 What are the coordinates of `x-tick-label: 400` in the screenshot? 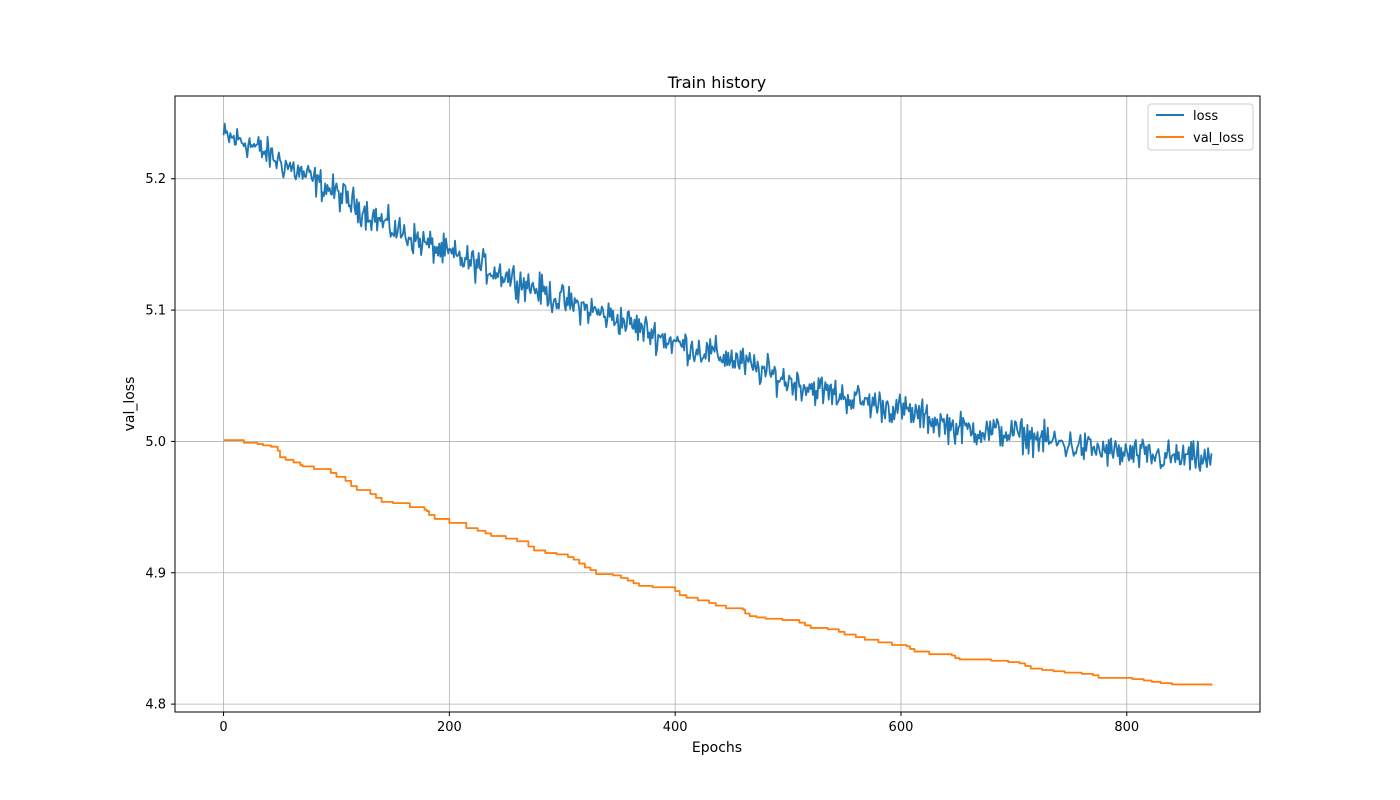 It's located at (675, 727).